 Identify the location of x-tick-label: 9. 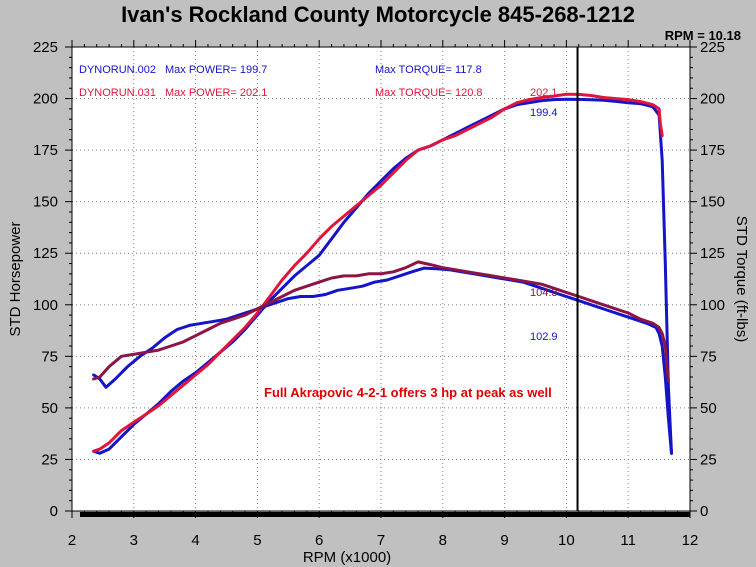
(504, 540).